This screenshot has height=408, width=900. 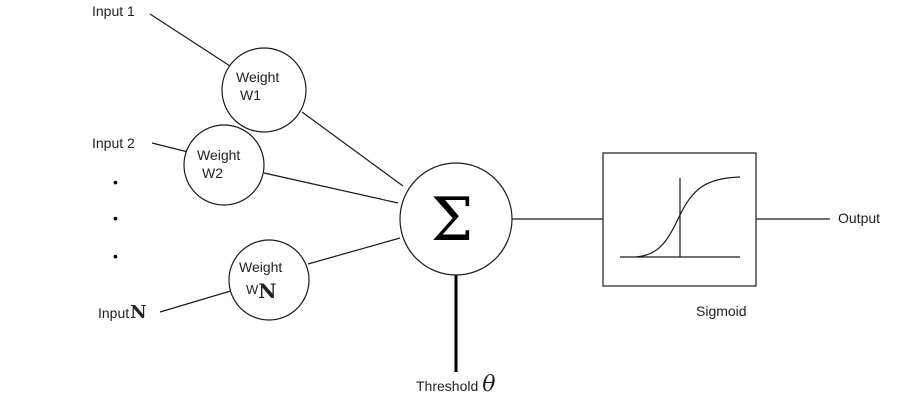 I want to click on weight-node-1-label: Weight, so click(x=257, y=77).